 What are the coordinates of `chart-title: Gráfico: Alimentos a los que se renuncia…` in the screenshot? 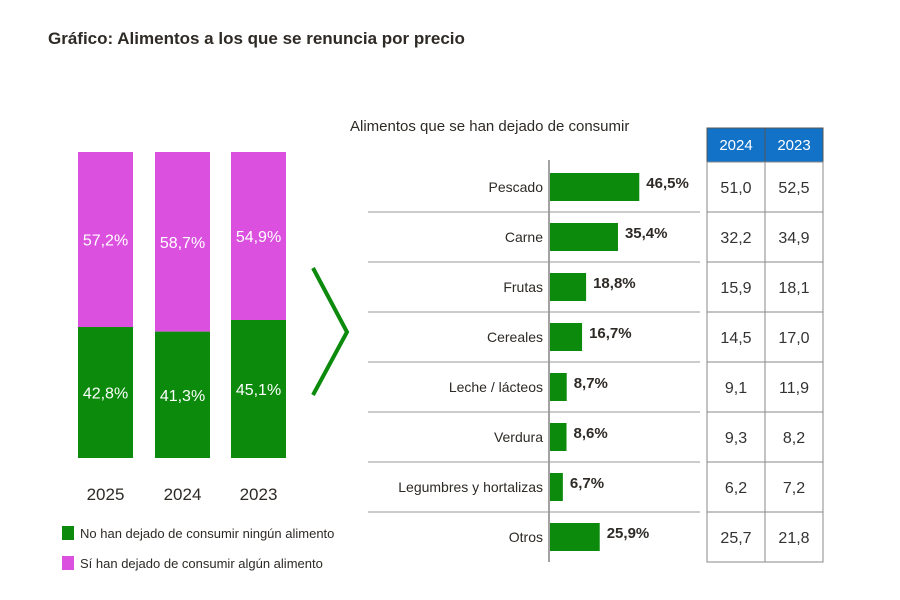 It's located at (256, 38).